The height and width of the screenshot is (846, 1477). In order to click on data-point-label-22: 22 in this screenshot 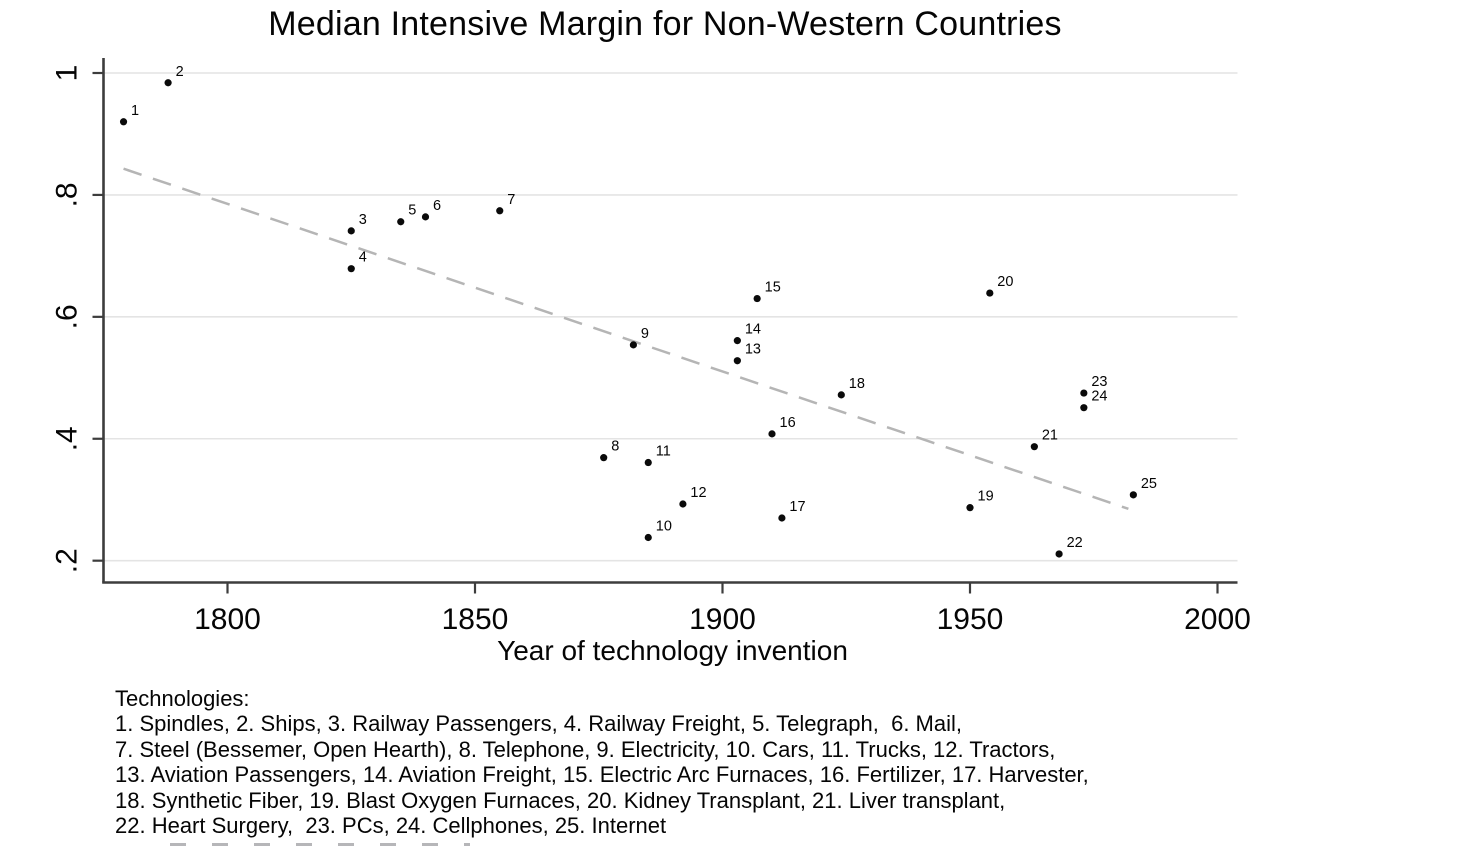, I will do `click(1075, 543)`.